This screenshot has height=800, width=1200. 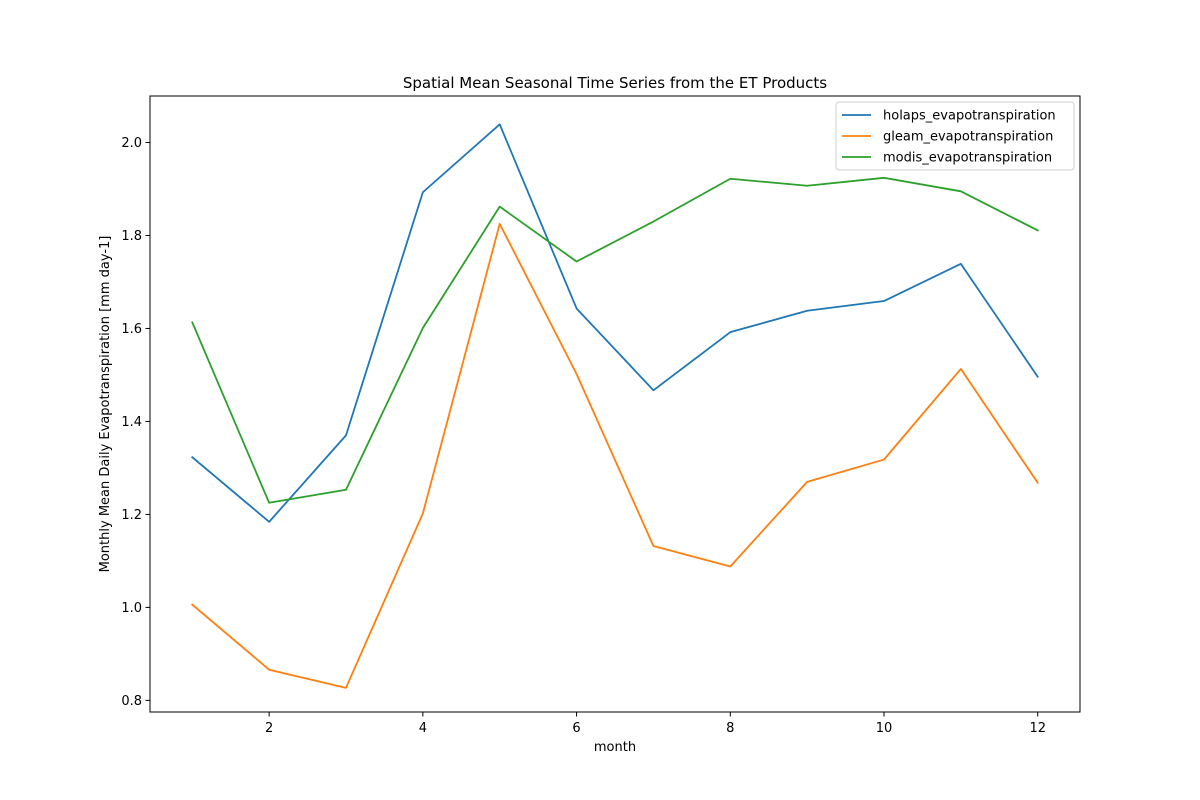 What do you see at coordinates (1037, 728) in the screenshot?
I see `x-tick-label: 12` at bounding box center [1037, 728].